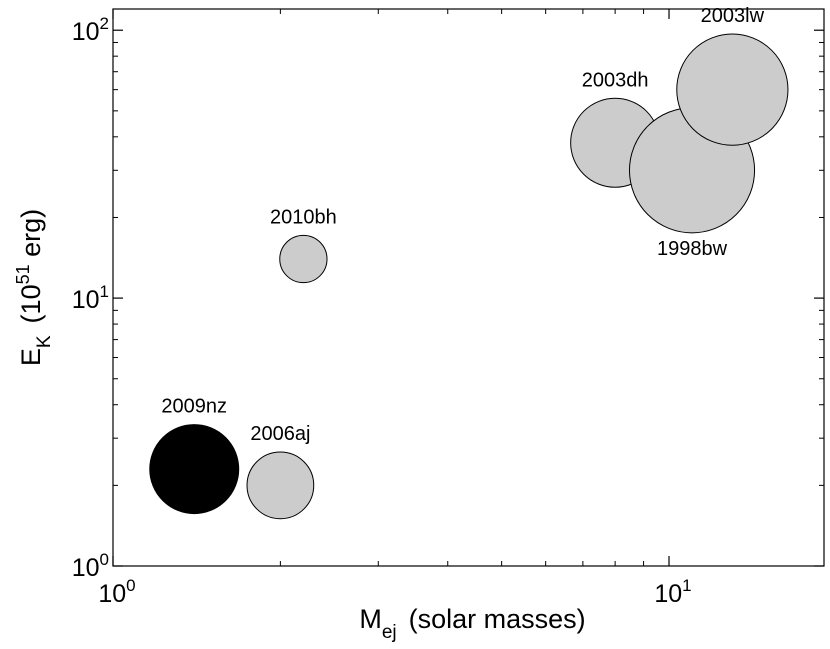 This screenshot has height=649, width=830. I want to click on y-axis-label-group: EK (1051 erg), so click(34, 287).